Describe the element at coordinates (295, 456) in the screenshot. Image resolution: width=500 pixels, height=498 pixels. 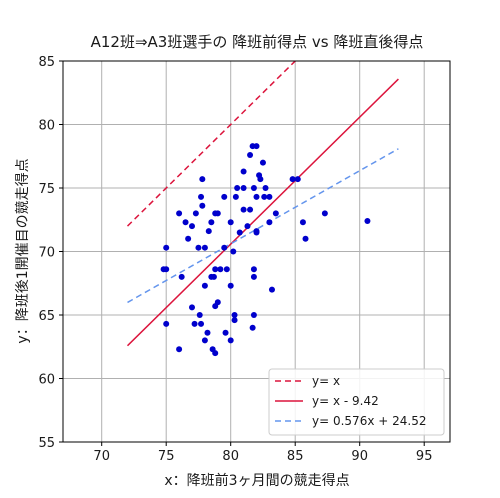
I see `x-tick-label: 85` at that location.